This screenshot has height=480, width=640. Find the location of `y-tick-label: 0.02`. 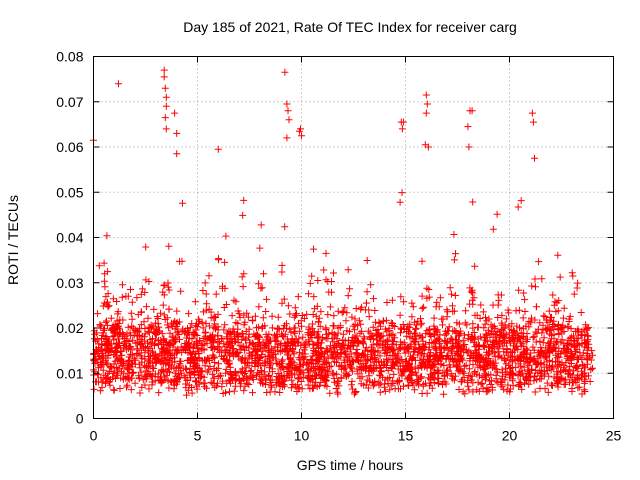

y-tick-label: 0.02 is located at coordinates (69, 328).